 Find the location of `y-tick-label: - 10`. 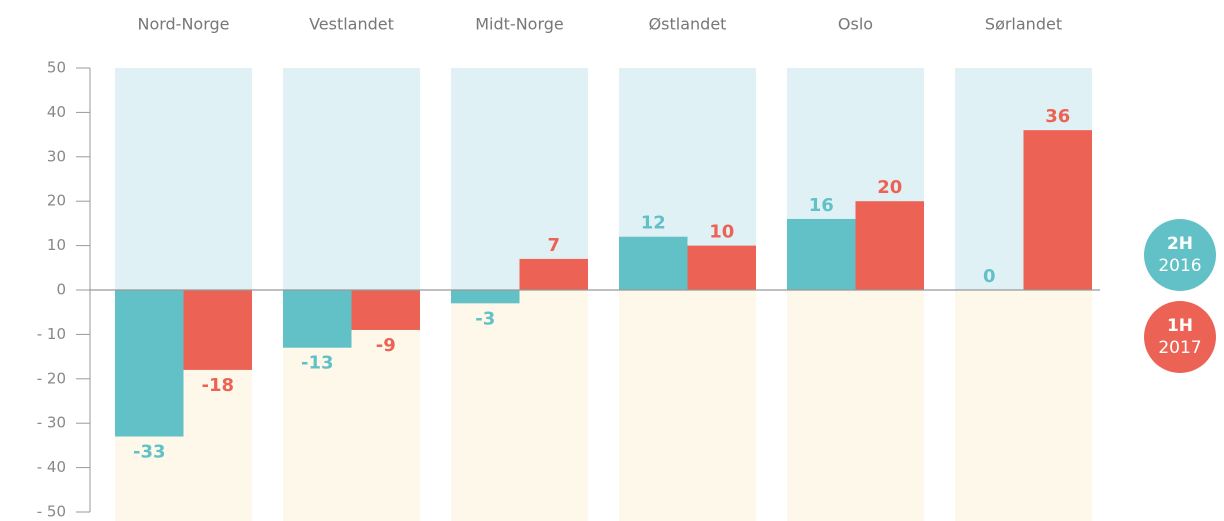

y-tick-label: - 10 is located at coordinates (51, 334).